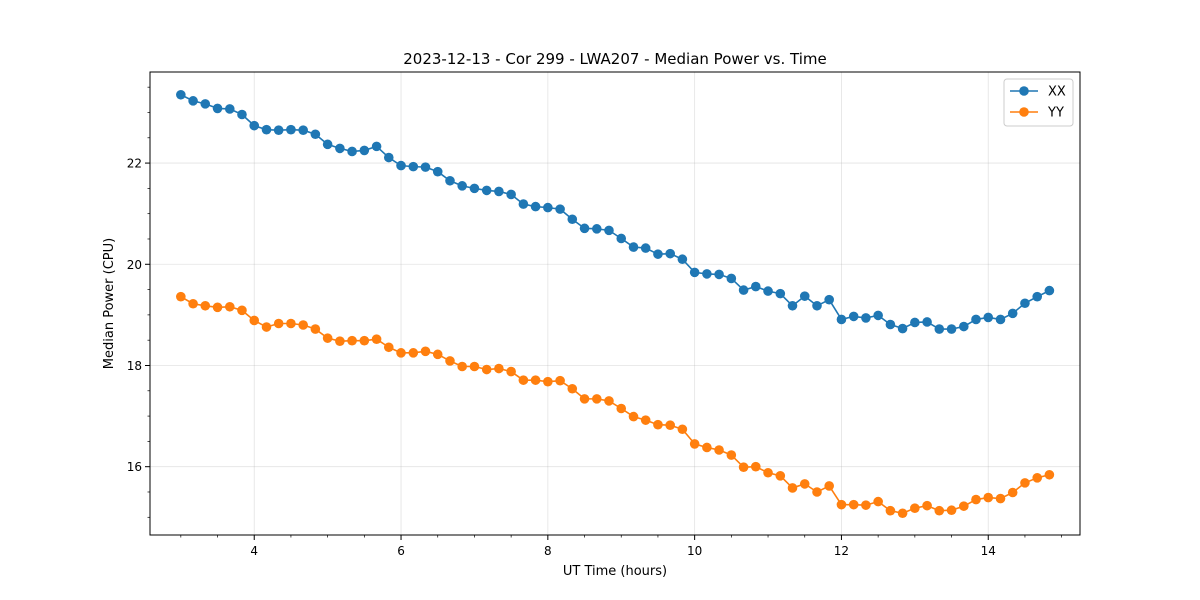  I want to click on y-tick-label: 16, so click(134, 467).